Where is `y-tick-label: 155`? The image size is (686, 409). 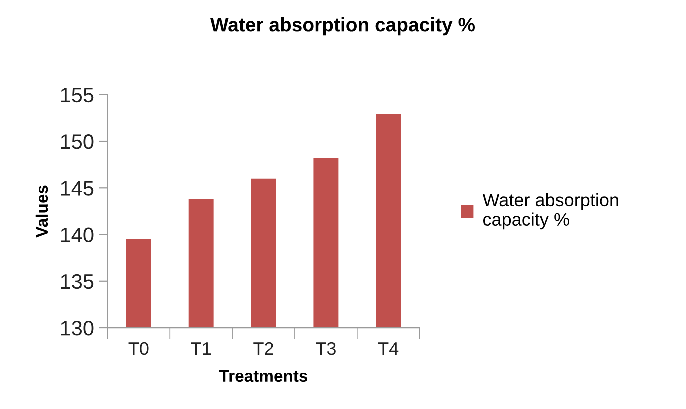 y-tick-label: 155 is located at coordinates (77, 95).